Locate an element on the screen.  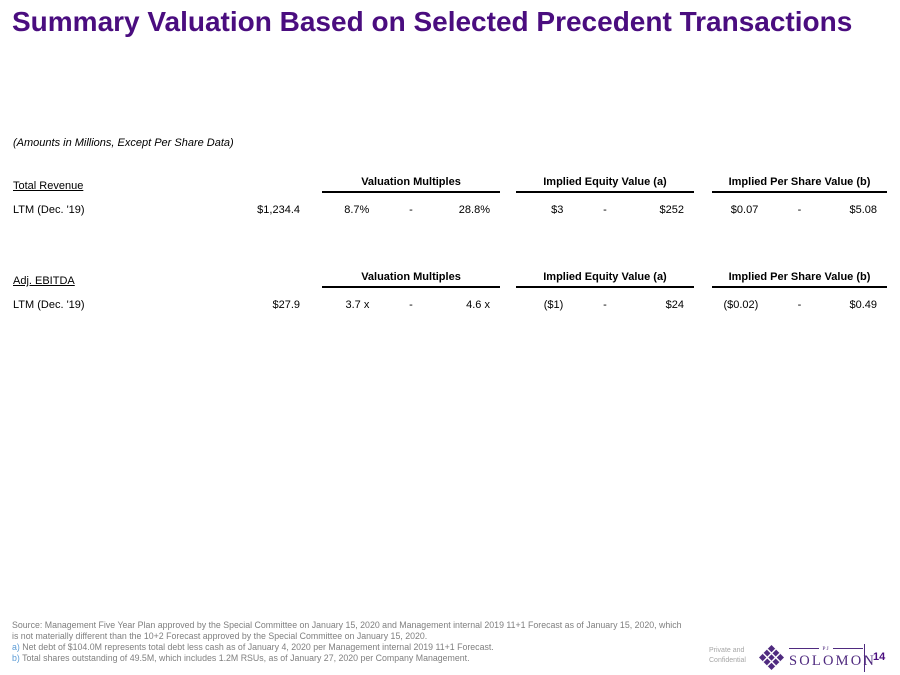
range-high: $24 is located at coordinates (674, 305).